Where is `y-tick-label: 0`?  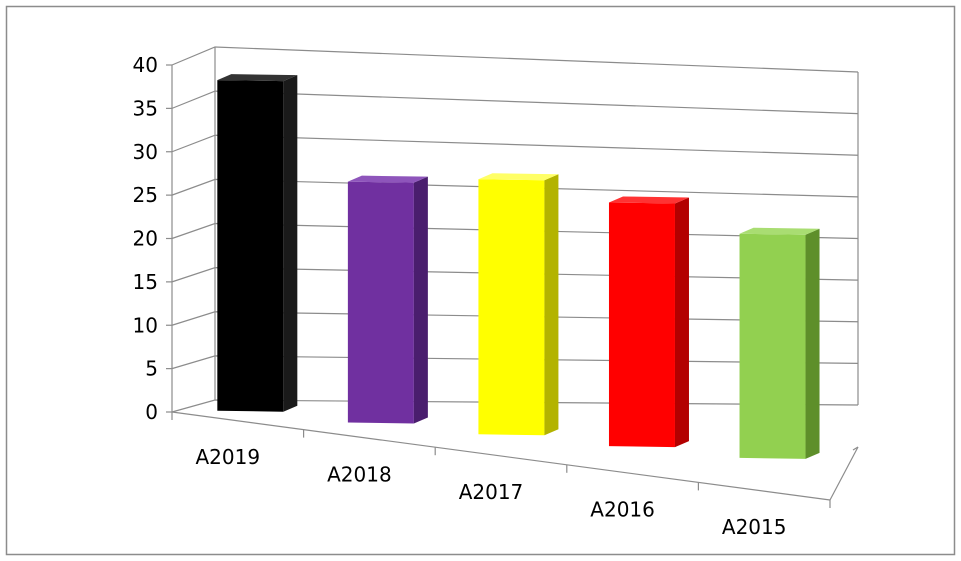 y-tick-label: 0 is located at coordinates (151, 412).